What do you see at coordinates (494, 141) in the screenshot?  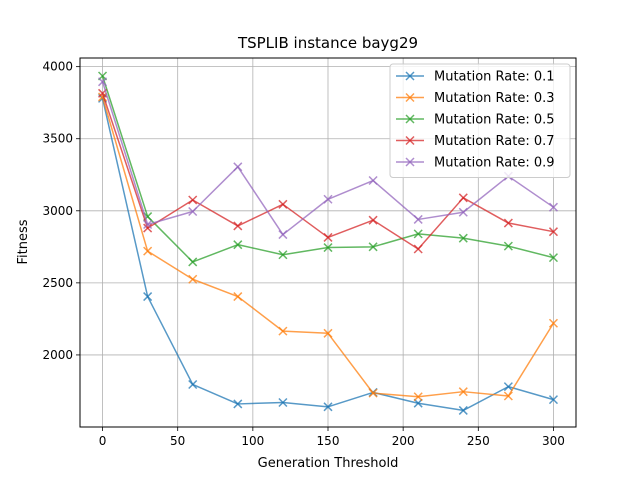 I see `legend-label: Mutation Rate: 0.7` at bounding box center [494, 141].